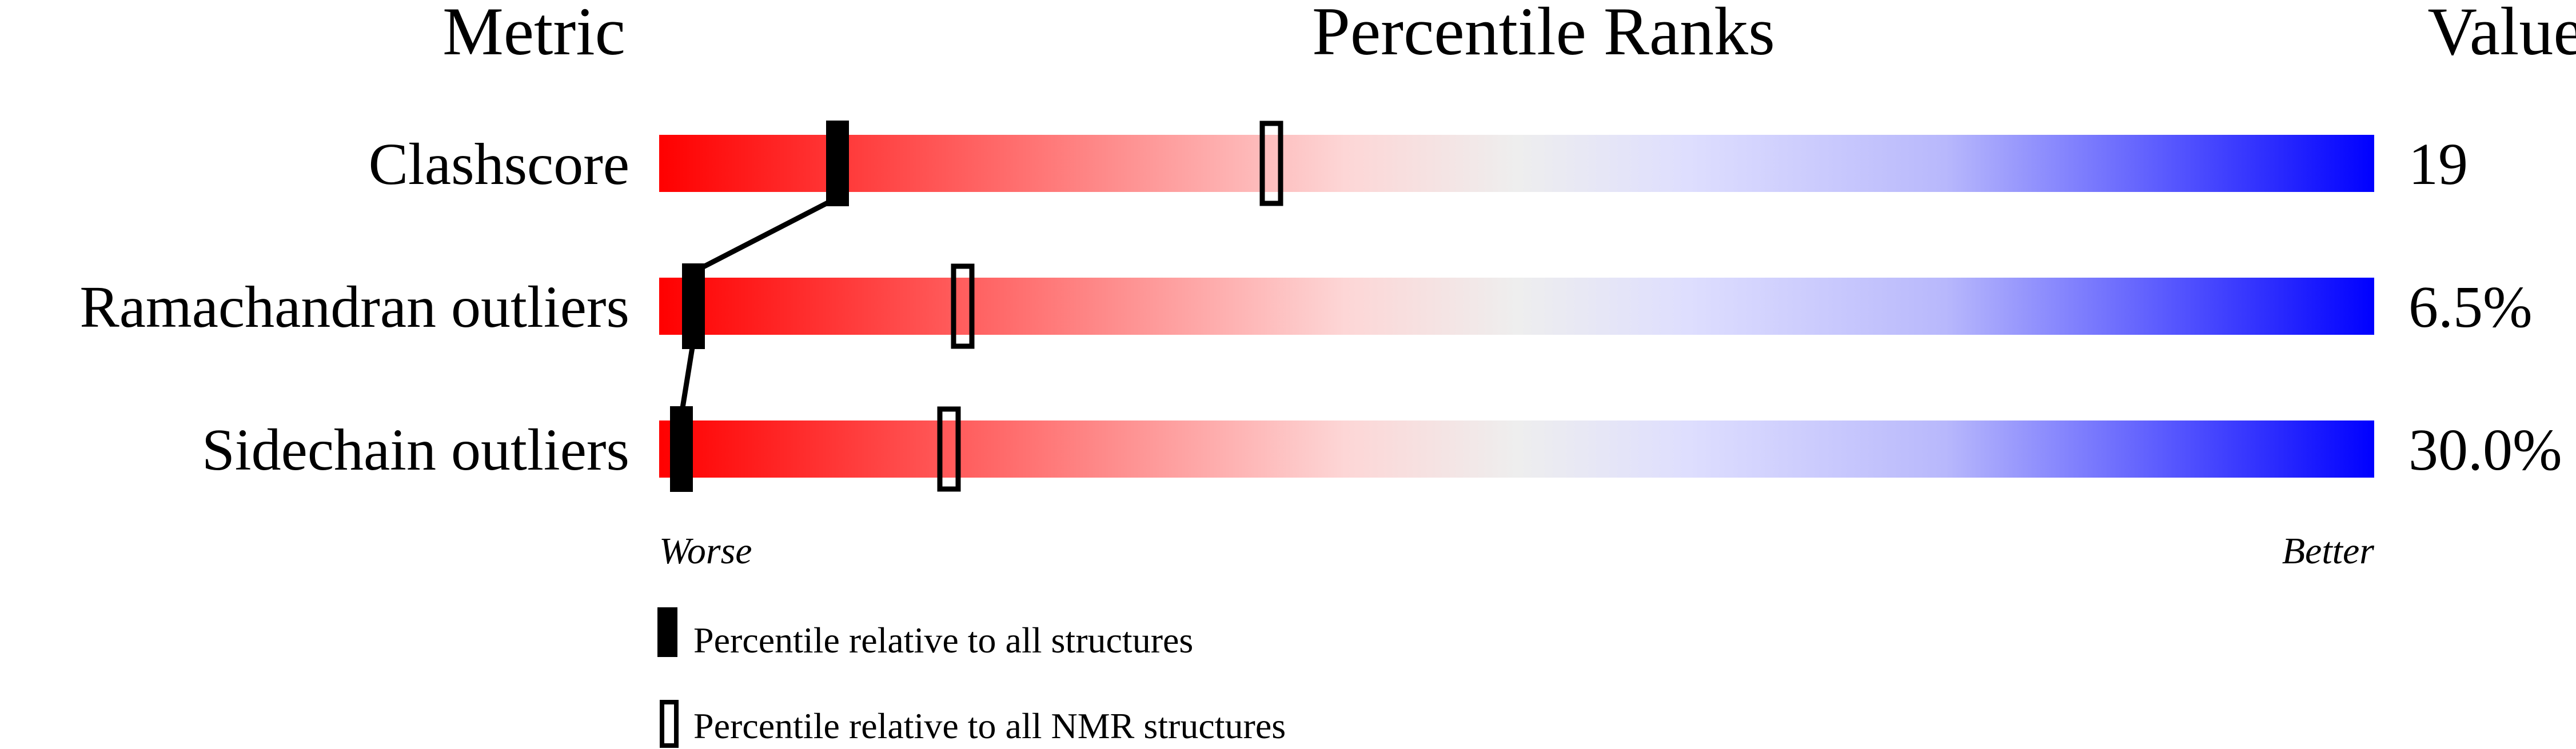  I want to click on legend-label-all: Percentile relative to all structures, so click(943, 640).